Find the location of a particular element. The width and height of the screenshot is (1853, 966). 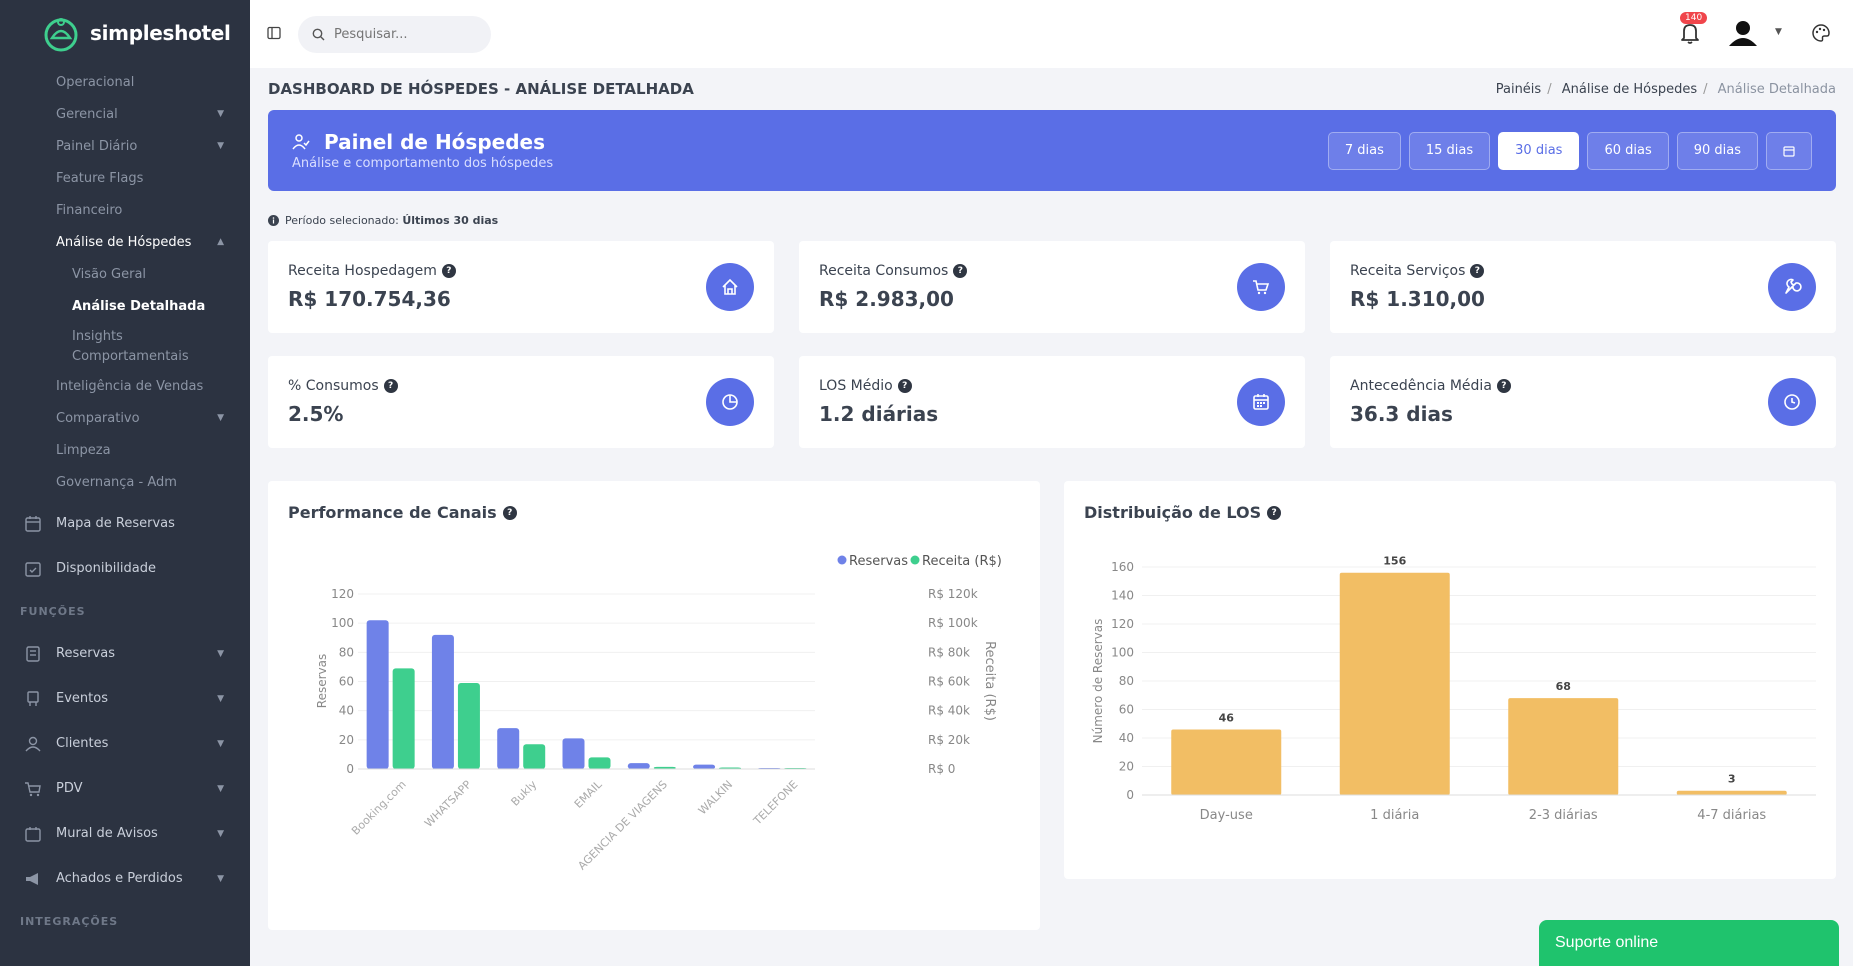

search-box is located at coordinates (394, 34).